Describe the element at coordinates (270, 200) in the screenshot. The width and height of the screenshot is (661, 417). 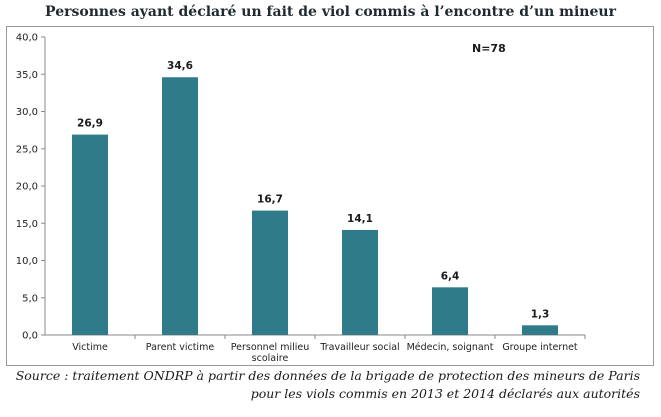
I see `data-label: 16,7` at that location.